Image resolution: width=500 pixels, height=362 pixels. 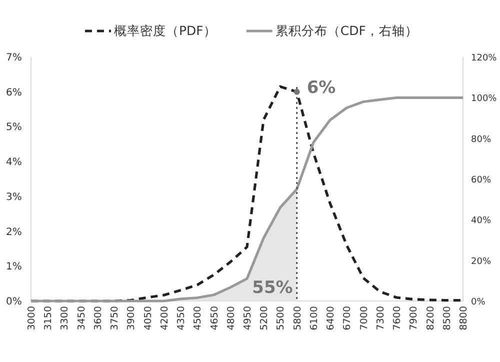 What do you see at coordinates (331, 318) in the screenshot?
I see `x-tick-label: 6400` at bounding box center [331, 318].